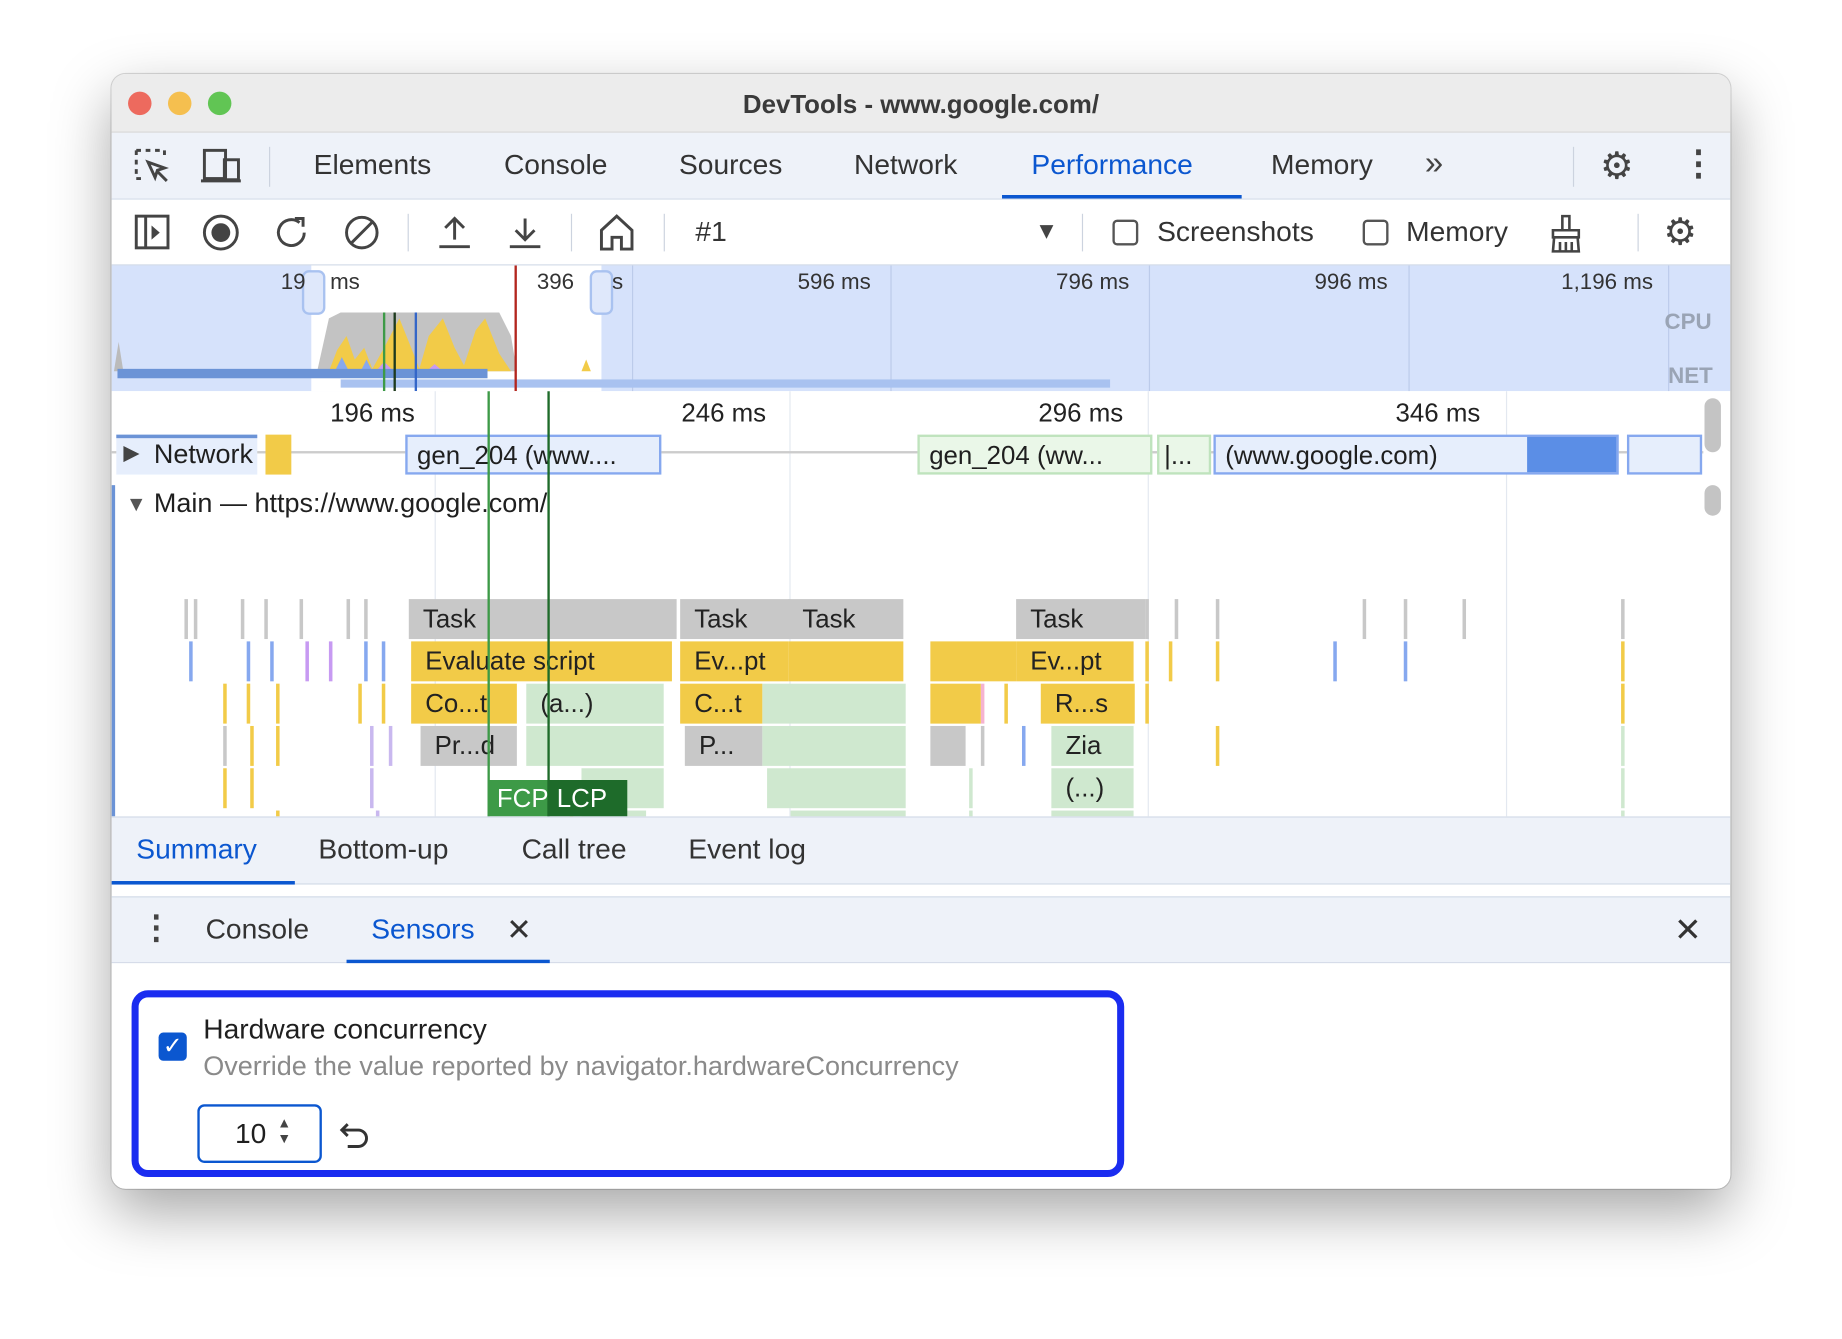 The image size is (1842, 1339). I want to click on flame-block: Zia, so click(1092, 745).